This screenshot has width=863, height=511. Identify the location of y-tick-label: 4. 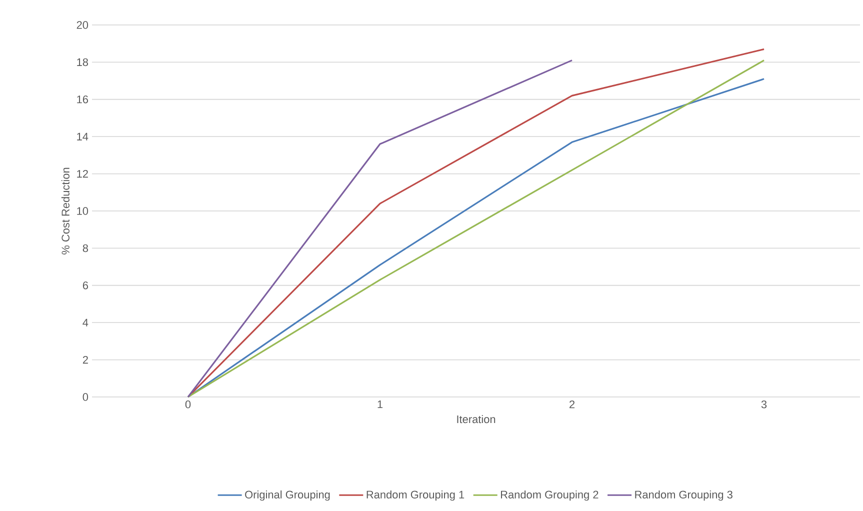
(85, 322).